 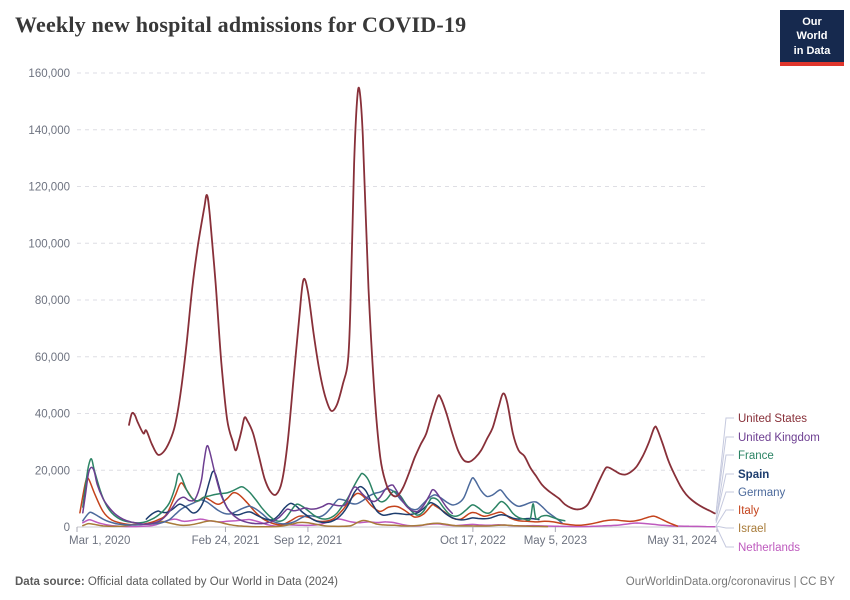 What do you see at coordinates (315, 523) in the screenshot?
I see `series-line-israel` at bounding box center [315, 523].